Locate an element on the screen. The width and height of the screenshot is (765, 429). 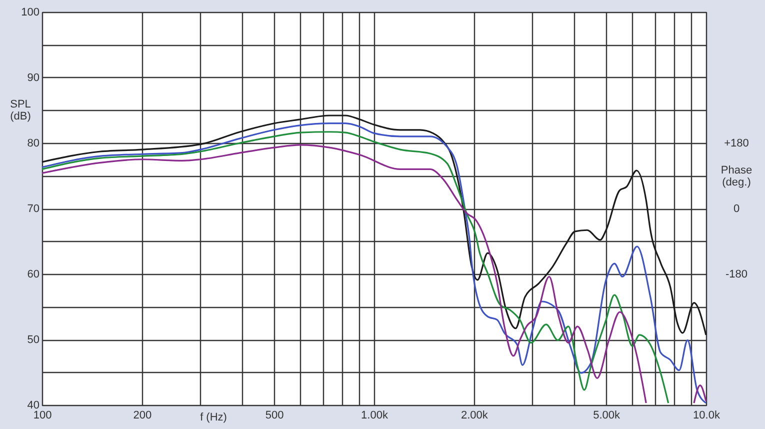
x-tick-label: 1.00k is located at coordinates (374, 416).